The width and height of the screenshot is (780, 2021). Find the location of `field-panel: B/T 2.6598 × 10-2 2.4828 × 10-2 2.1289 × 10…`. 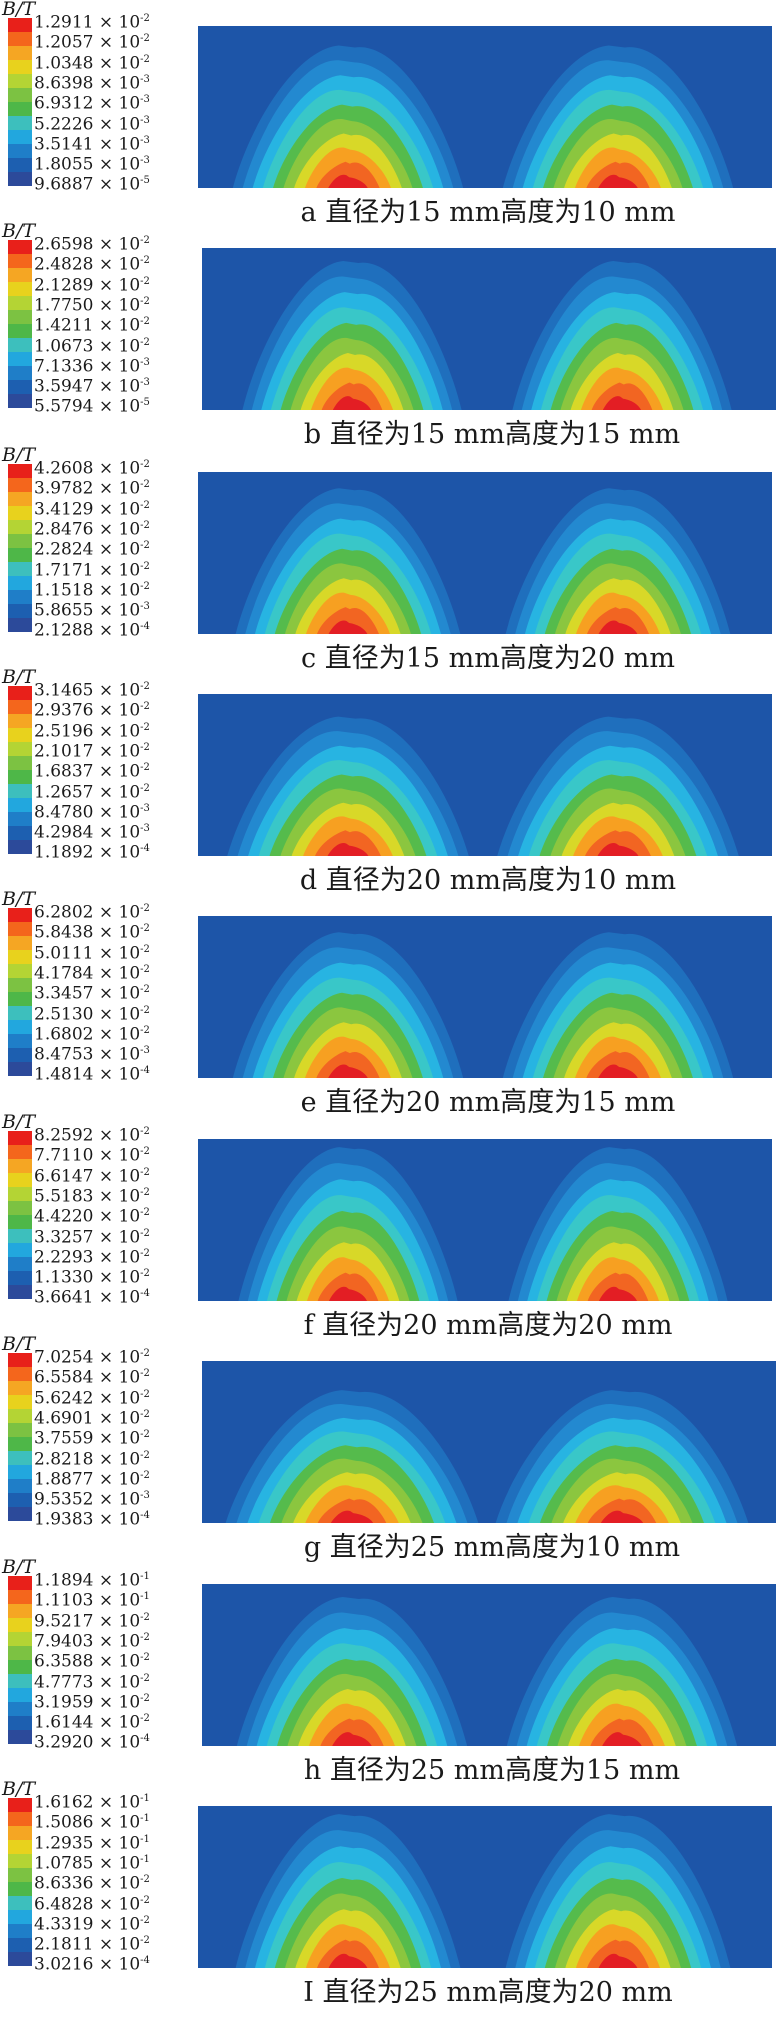

field-panel: B/T 2.6598 × 10-2 2.4828 × 10-2 2.1289 × 10… is located at coordinates (390, 335).